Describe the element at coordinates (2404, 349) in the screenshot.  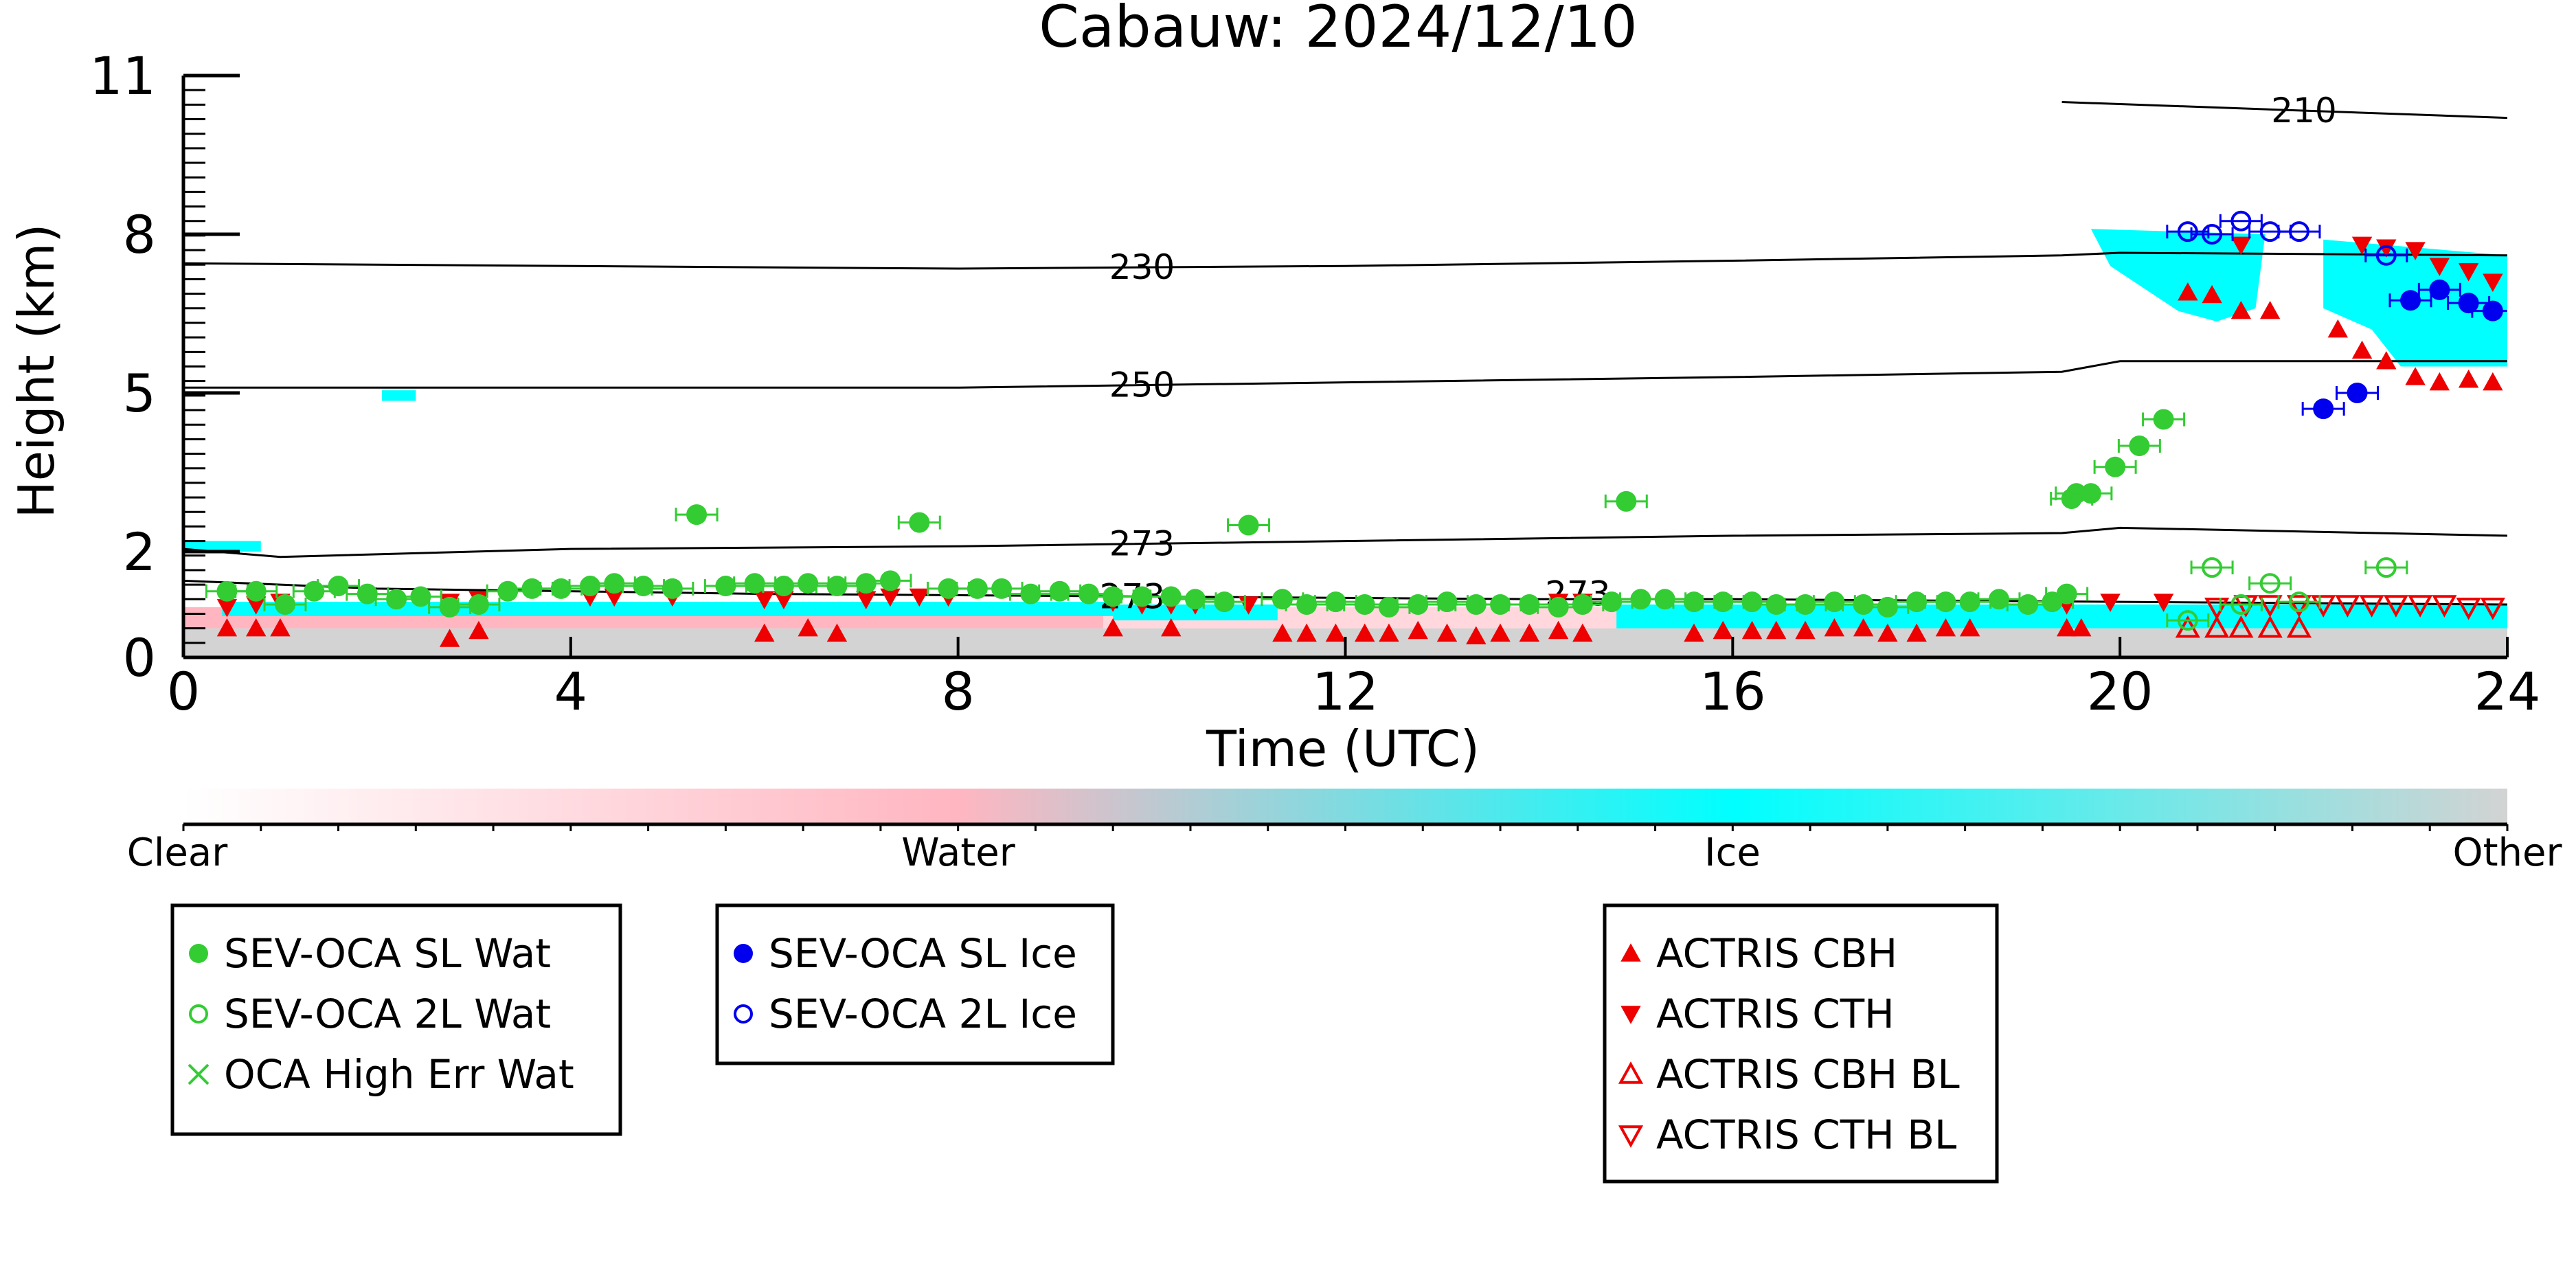
I see `series-sev-oca-sl-ice` at that location.